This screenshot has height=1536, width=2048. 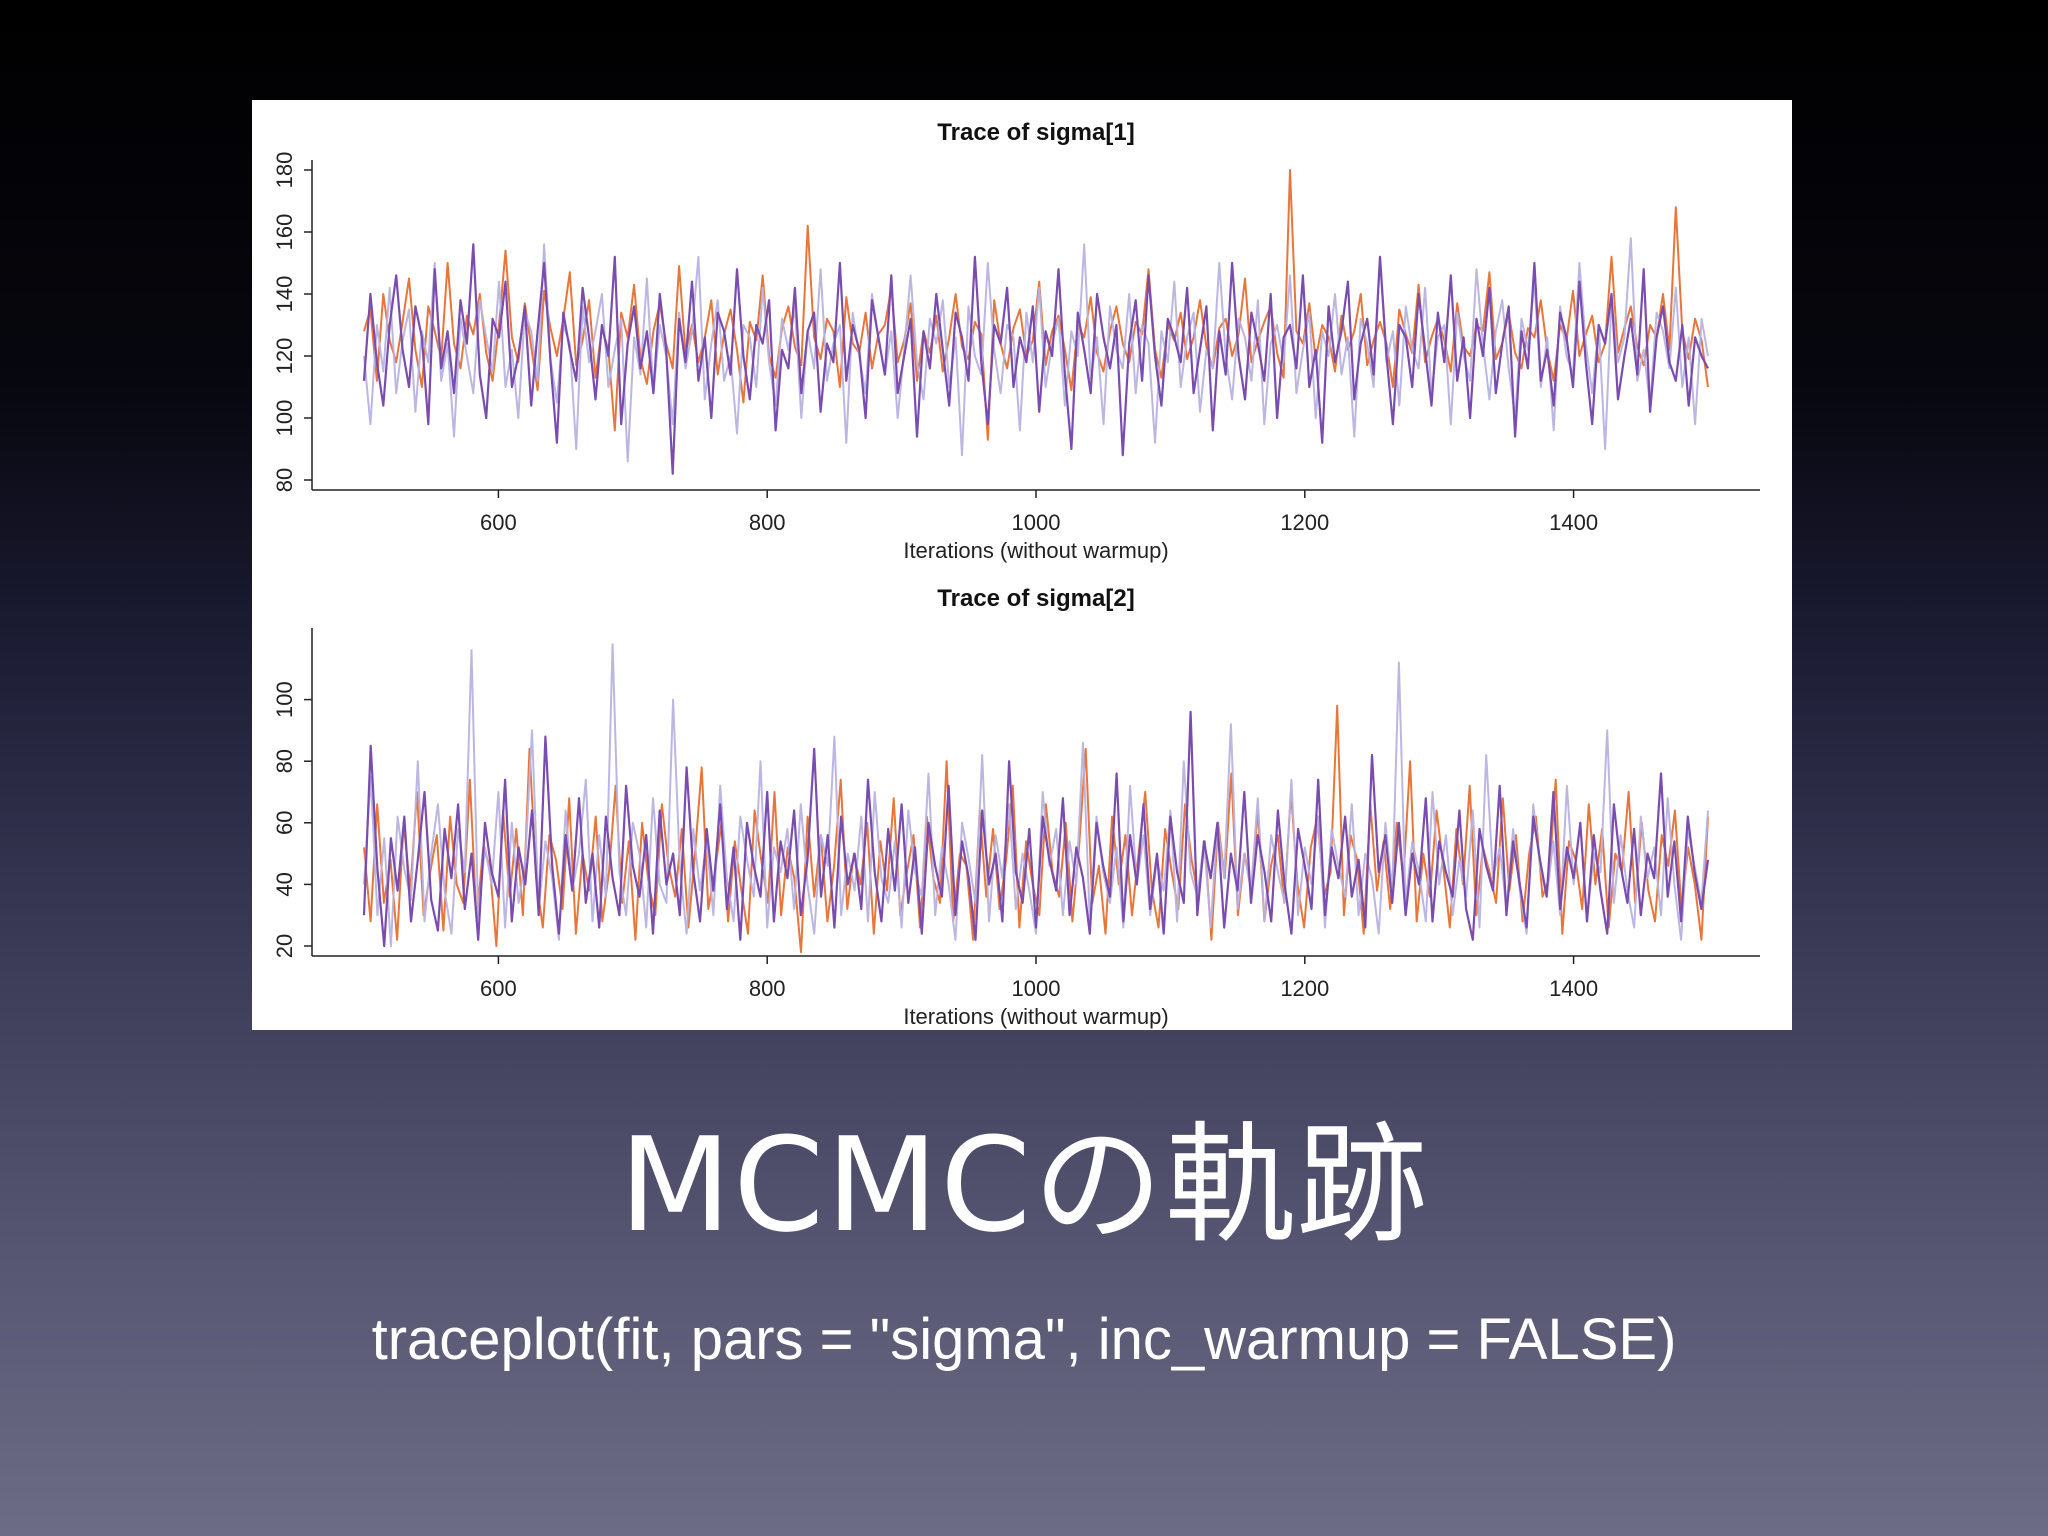 I want to click on y-tick-label: 20, so click(x=284, y=946).